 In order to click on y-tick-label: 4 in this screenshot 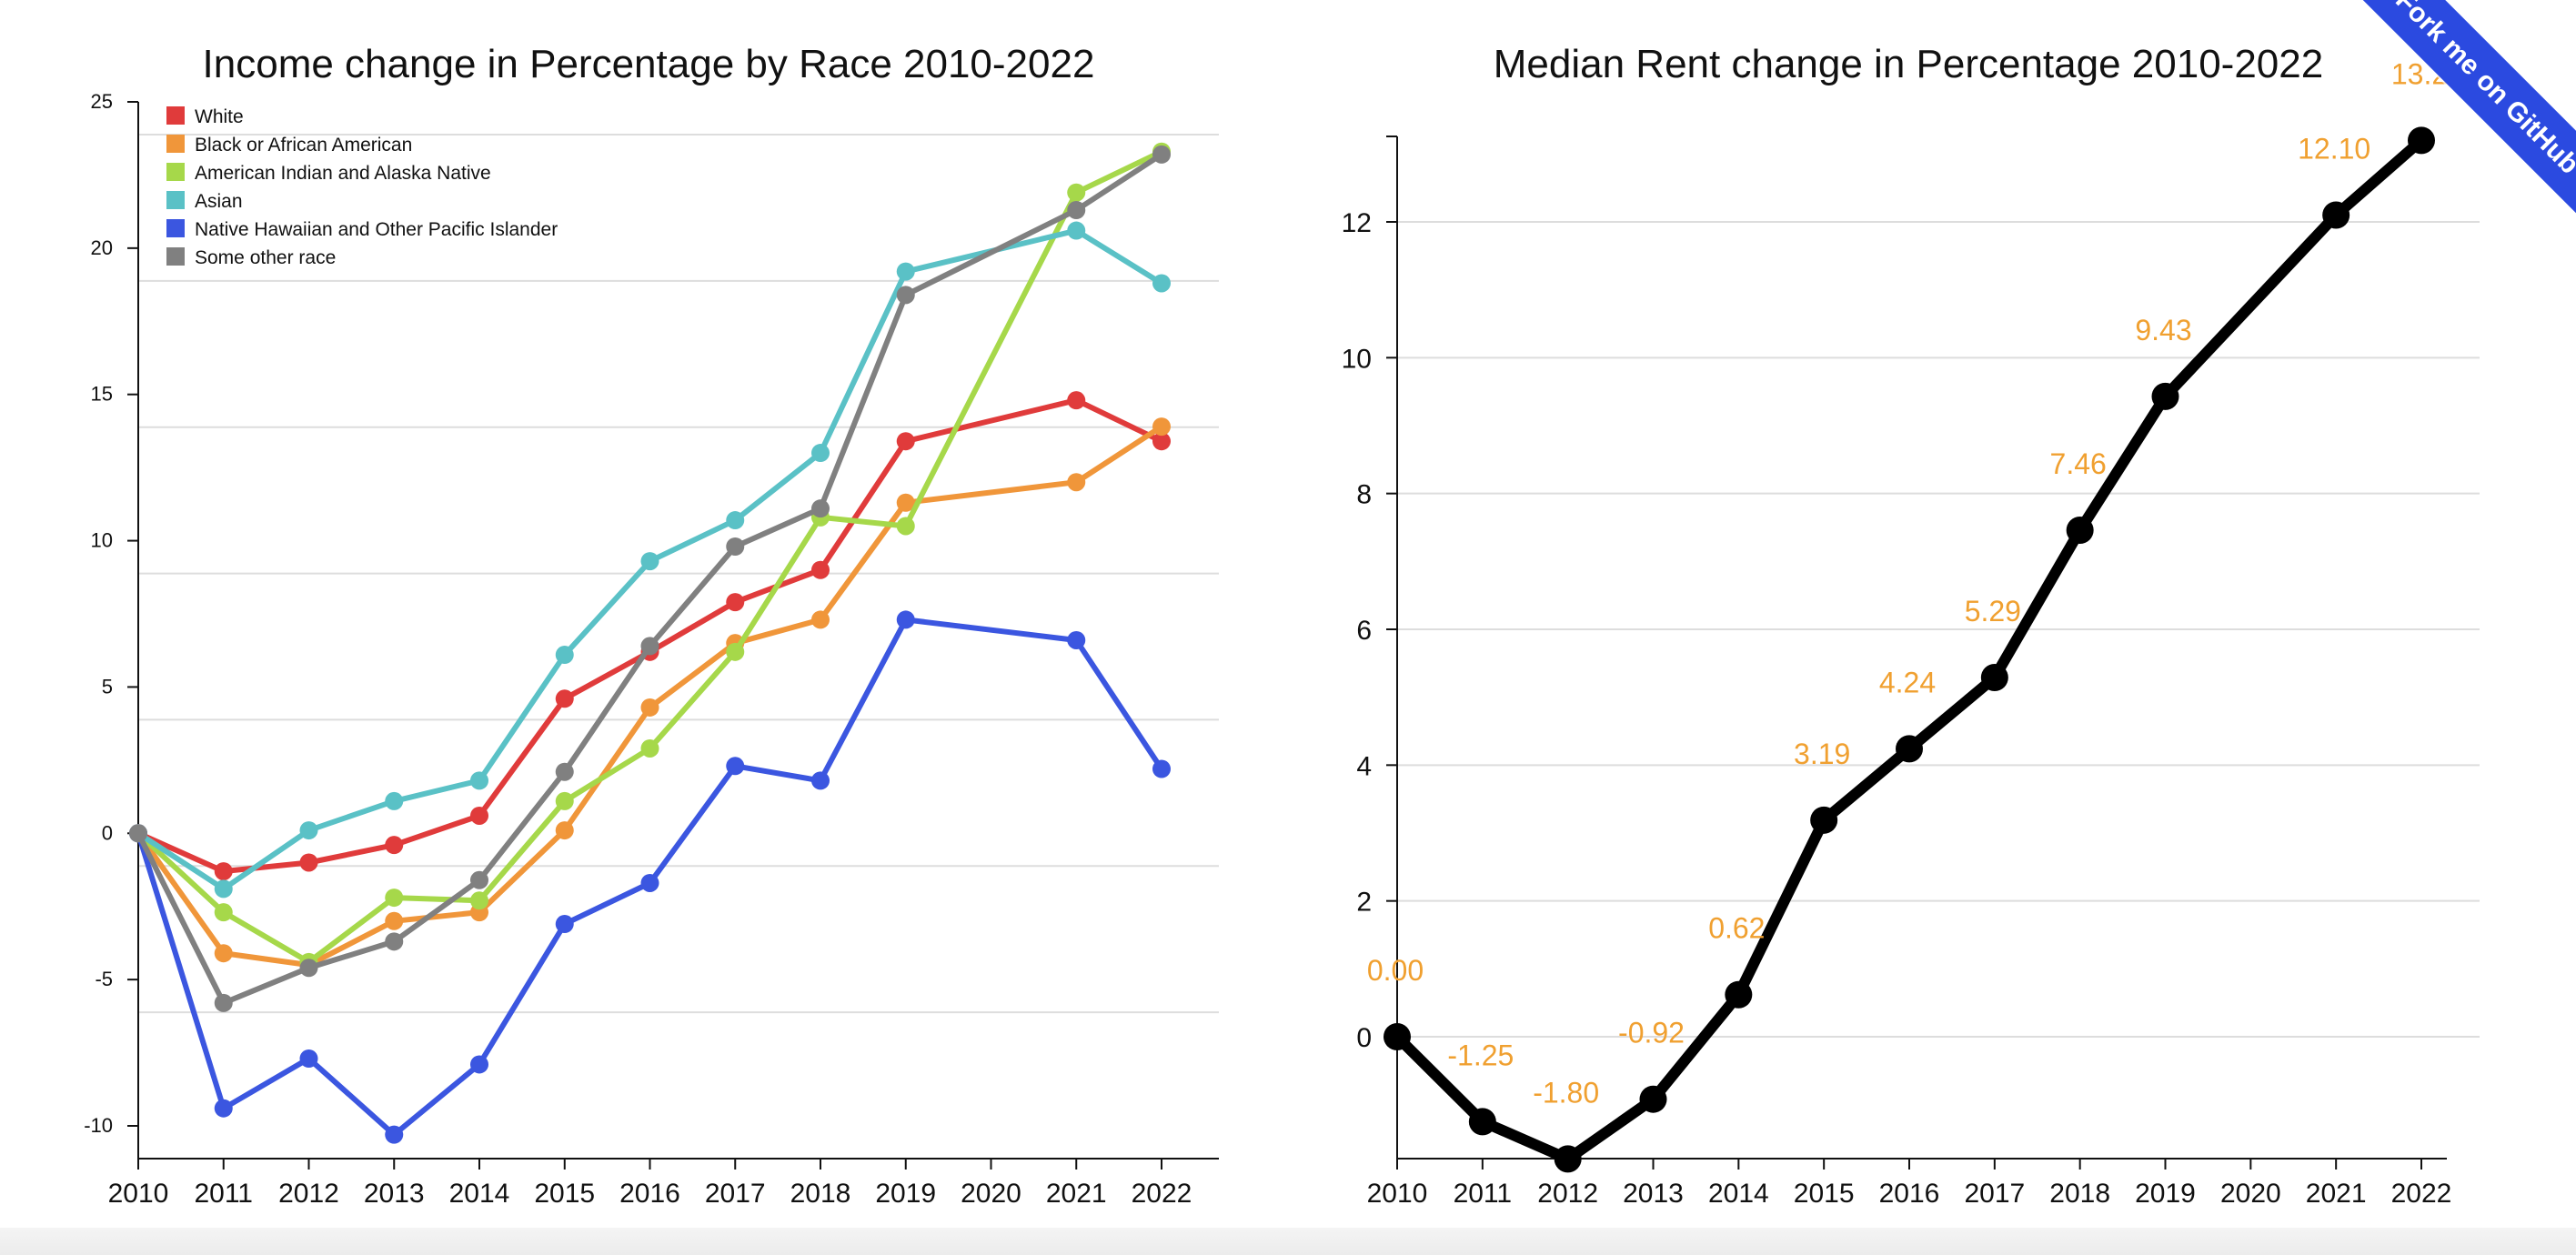, I will do `click(1364, 766)`.